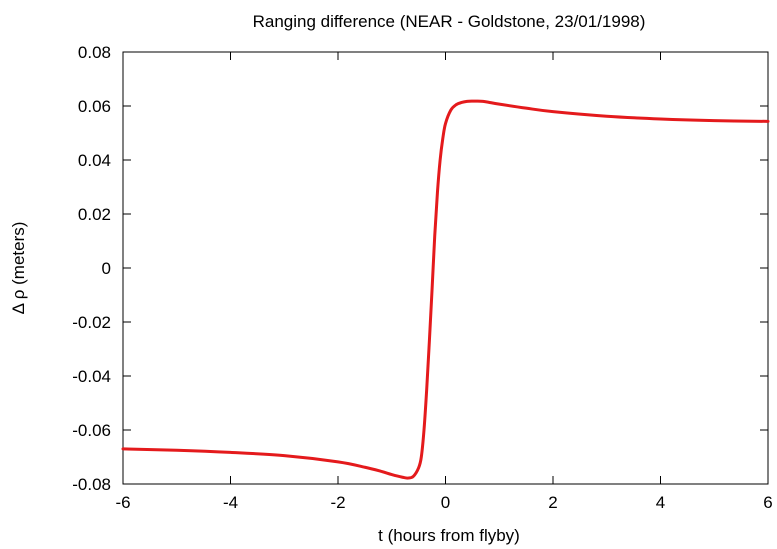  I want to click on y-tick-label: -0.06, so click(91, 430).